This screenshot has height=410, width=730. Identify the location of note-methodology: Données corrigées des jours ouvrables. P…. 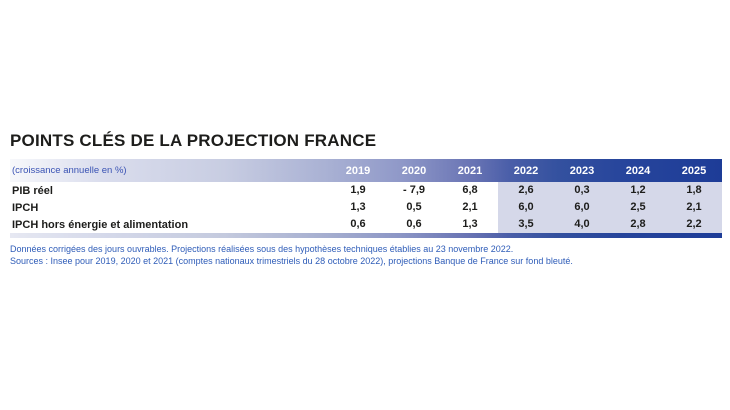
(262, 249).